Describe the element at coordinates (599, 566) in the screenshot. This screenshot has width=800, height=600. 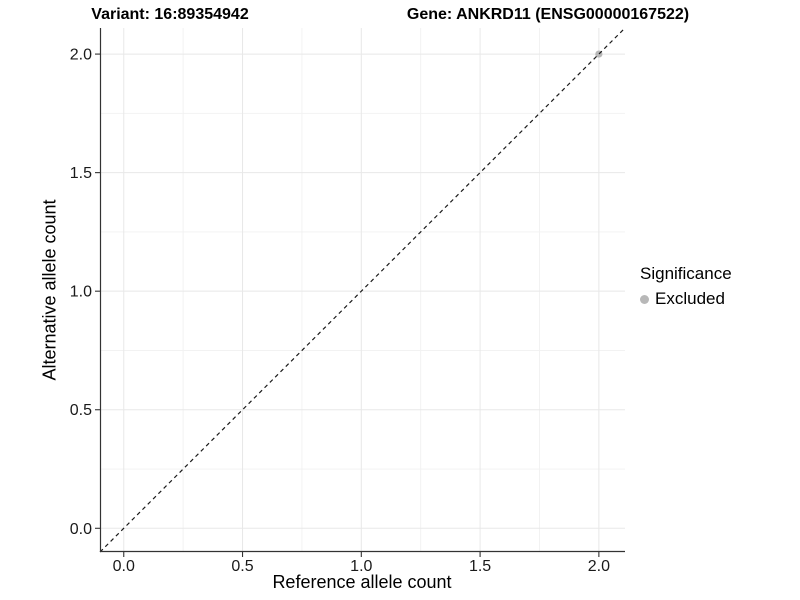
I see `x-tick-label: 2.0` at that location.